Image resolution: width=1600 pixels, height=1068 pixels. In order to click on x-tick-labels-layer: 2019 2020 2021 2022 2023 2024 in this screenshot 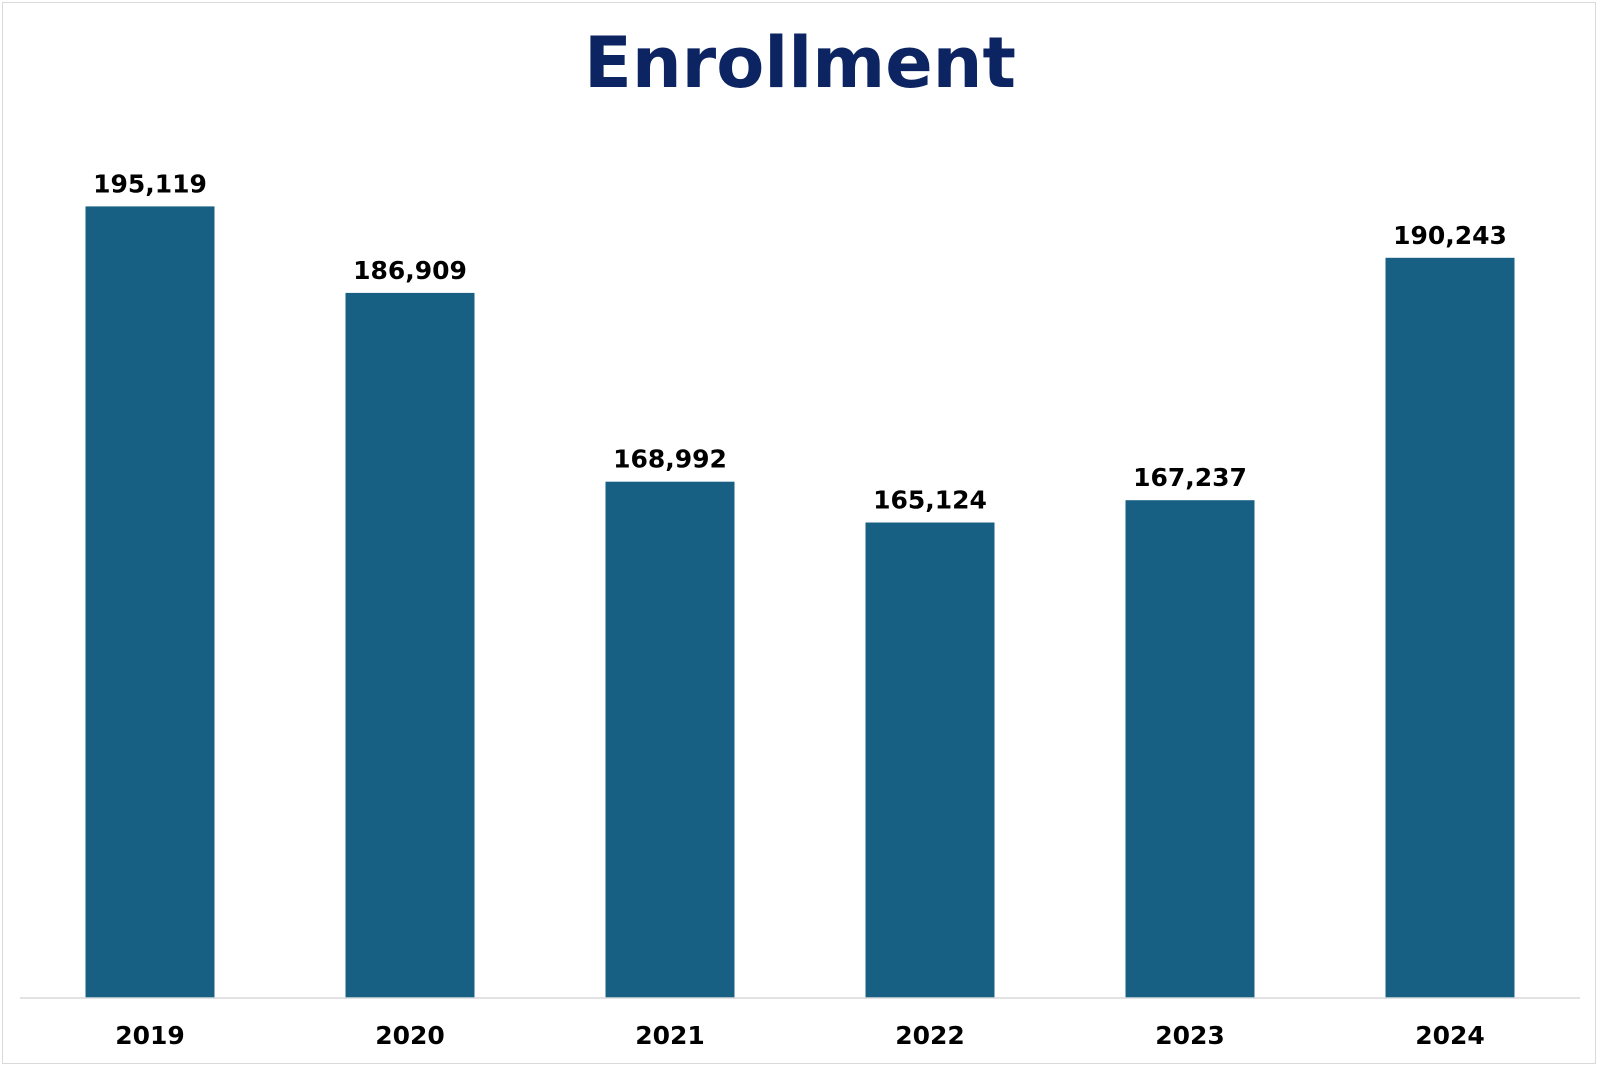, I will do `click(800, 1035)`.